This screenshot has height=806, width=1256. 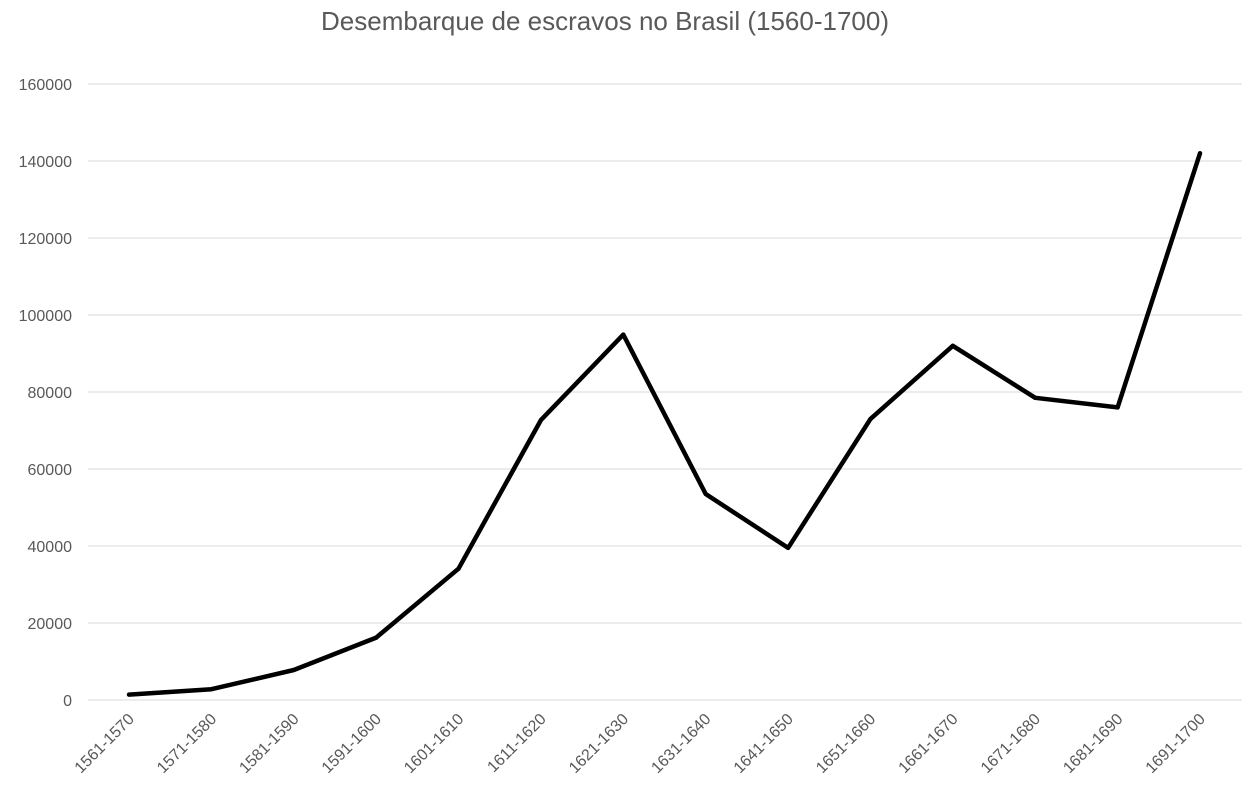 What do you see at coordinates (681, 744) in the screenshot?
I see `x-tick-label: 1631-1640` at bounding box center [681, 744].